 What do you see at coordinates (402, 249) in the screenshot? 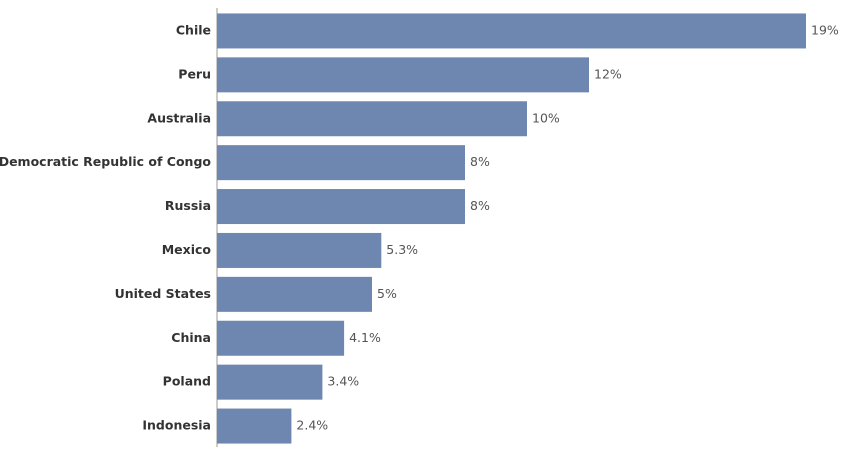
I see `value-label: 5.3%` at bounding box center [402, 249].